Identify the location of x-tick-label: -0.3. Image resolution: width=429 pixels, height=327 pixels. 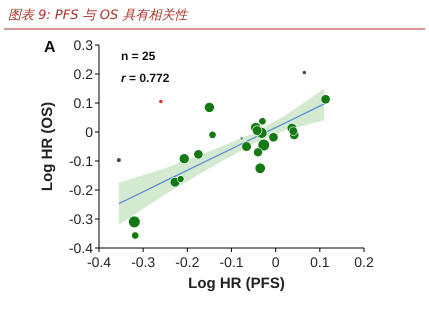
(143, 262).